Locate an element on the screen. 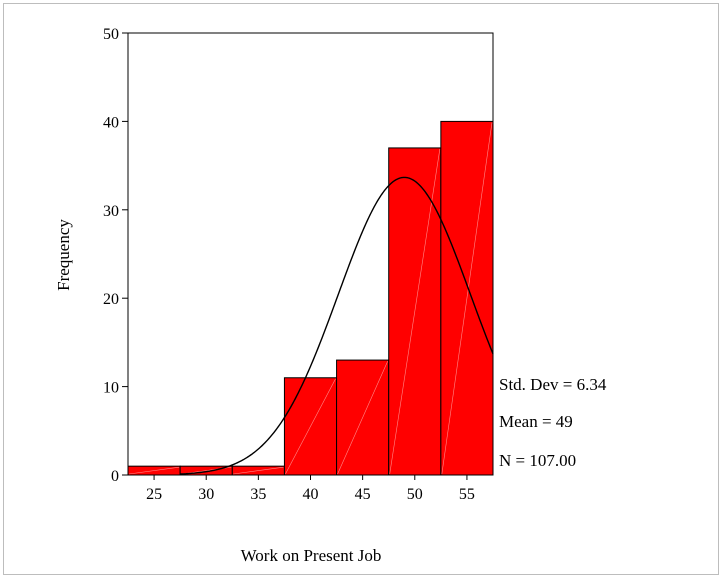  y-tick-label: 50 is located at coordinates (111, 34).